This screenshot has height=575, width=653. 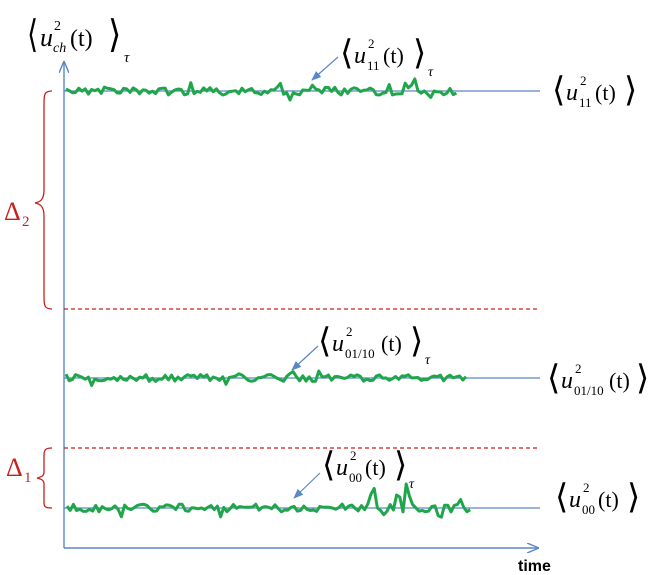 I want to click on avg-label-u01: ⟨ u 2 01/10 (t) ⟩ τ, so click(x=374, y=344).